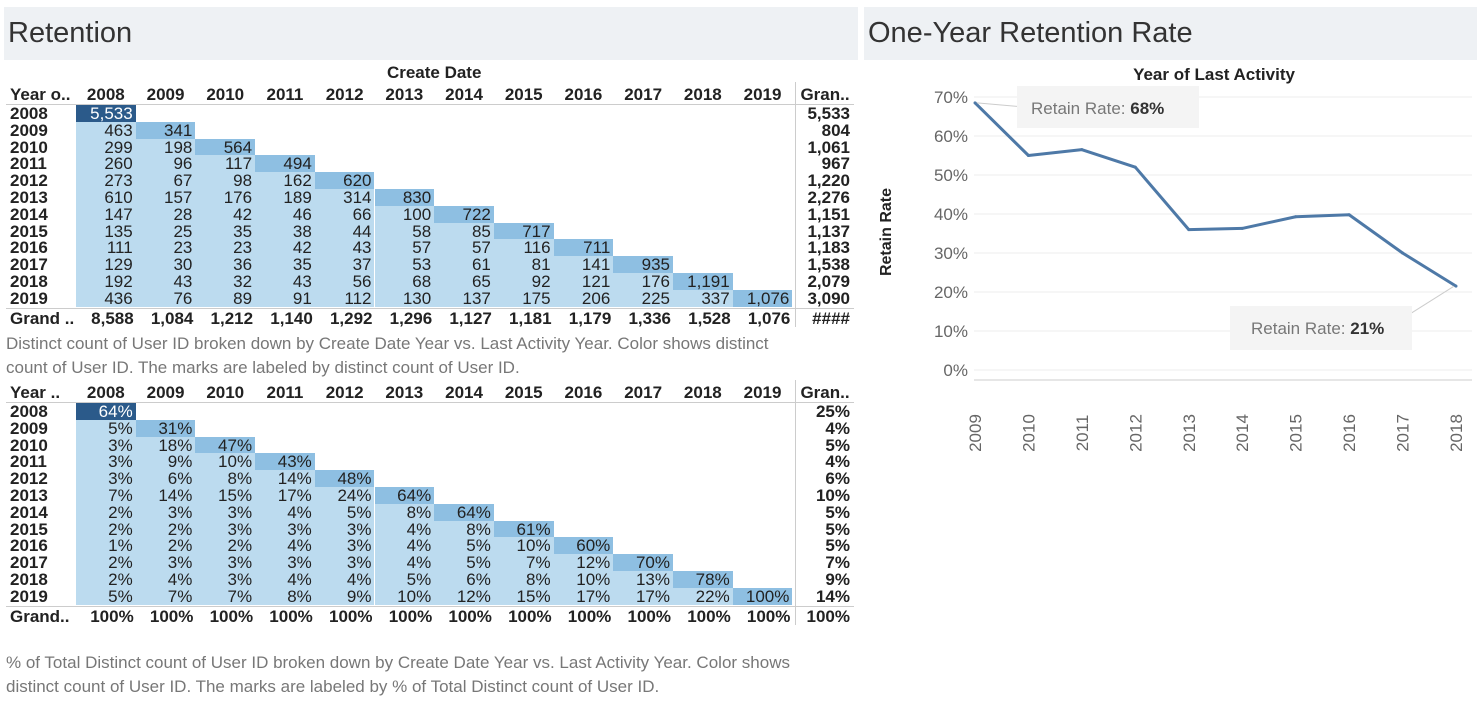  Describe the element at coordinates (431, 33) in the screenshot. I see `retention-title: Retention` at that location.